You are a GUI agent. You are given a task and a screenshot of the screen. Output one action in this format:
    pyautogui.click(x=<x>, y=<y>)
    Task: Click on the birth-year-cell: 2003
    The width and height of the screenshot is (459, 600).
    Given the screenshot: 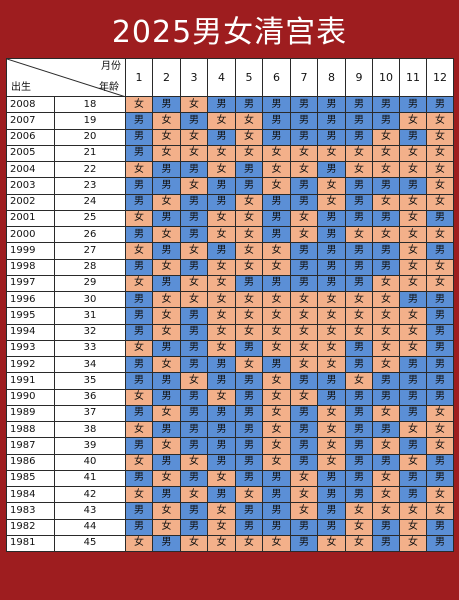 What is the action you would take?
    pyautogui.click(x=30, y=186)
    